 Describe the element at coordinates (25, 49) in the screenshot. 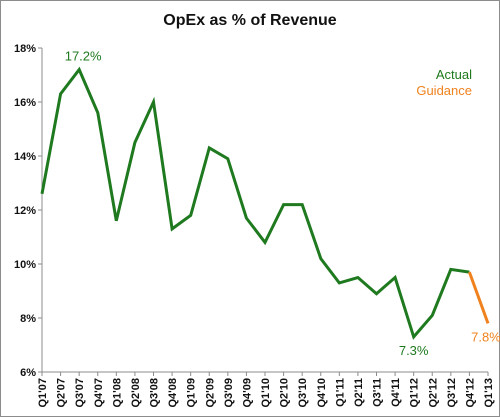

I see `y-tick-label: 18%` at that location.